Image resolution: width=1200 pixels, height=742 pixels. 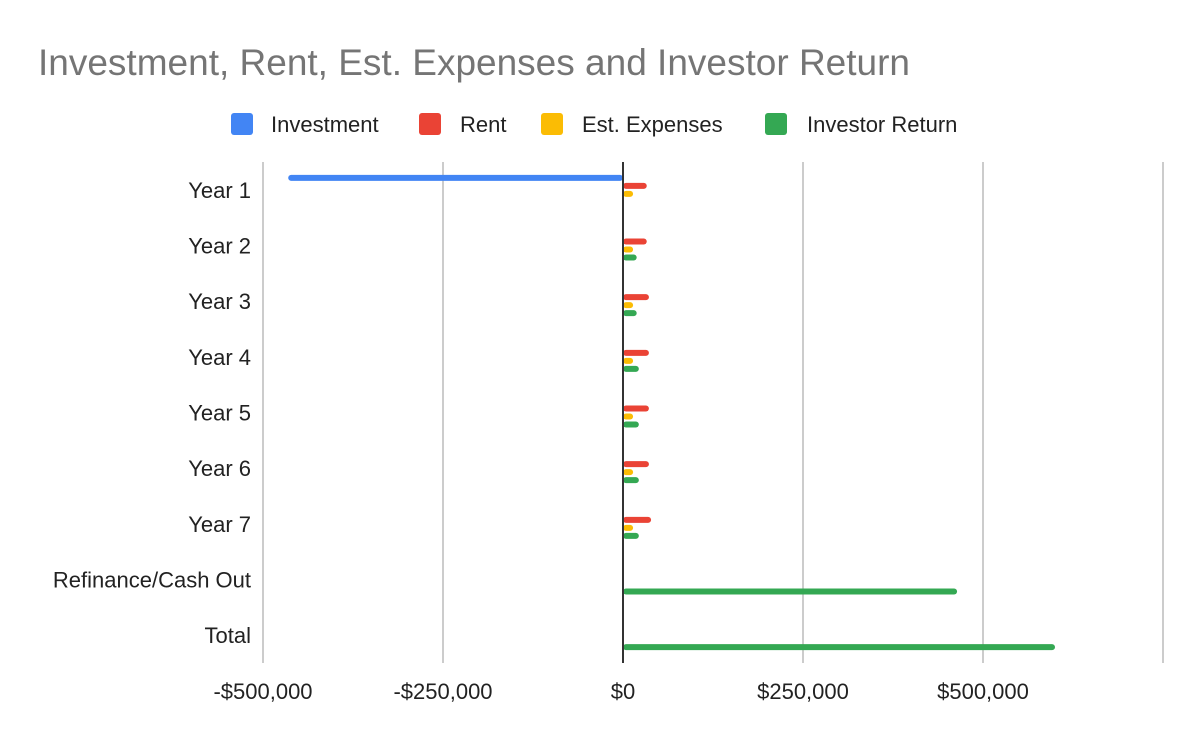 I want to click on x-tick-labels: -$500,000 -$250,000 $0 $250,000 $500,000, so click(x=620, y=691).